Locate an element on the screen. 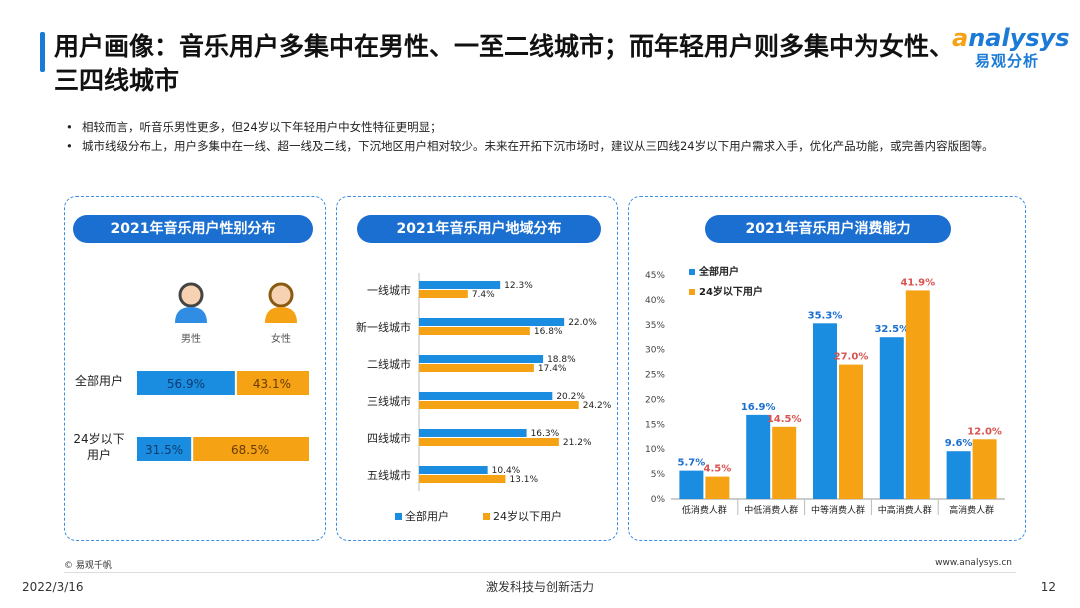 The image size is (1080, 608). website: www.analysys.cn is located at coordinates (973, 563).